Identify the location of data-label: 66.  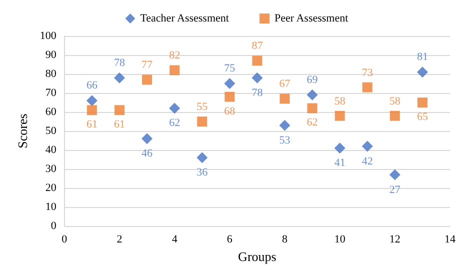
(92, 86).